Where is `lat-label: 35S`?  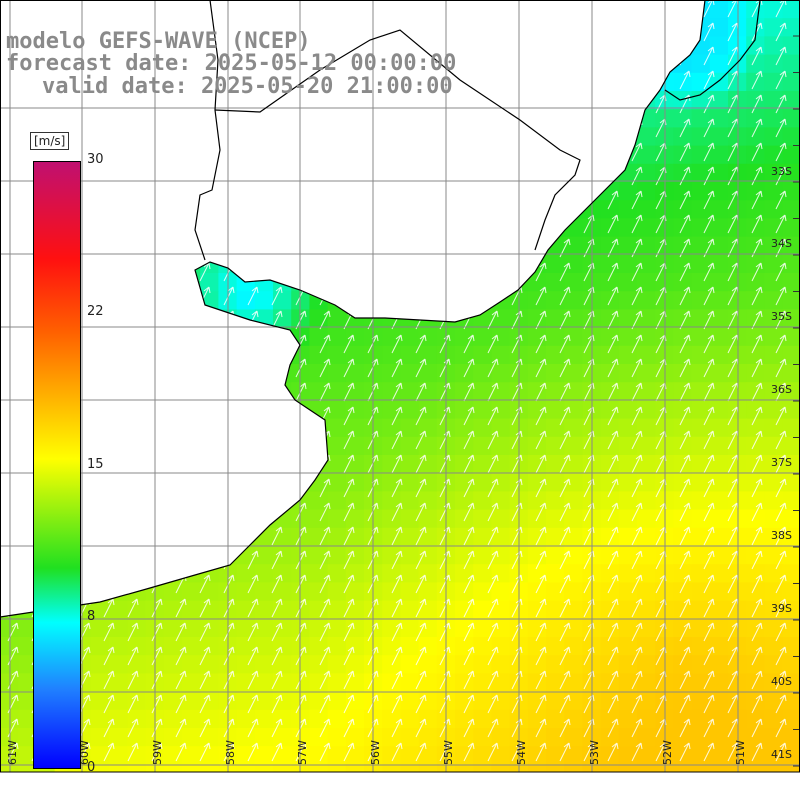 lat-label: 35S is located at coordinates (781, 316).